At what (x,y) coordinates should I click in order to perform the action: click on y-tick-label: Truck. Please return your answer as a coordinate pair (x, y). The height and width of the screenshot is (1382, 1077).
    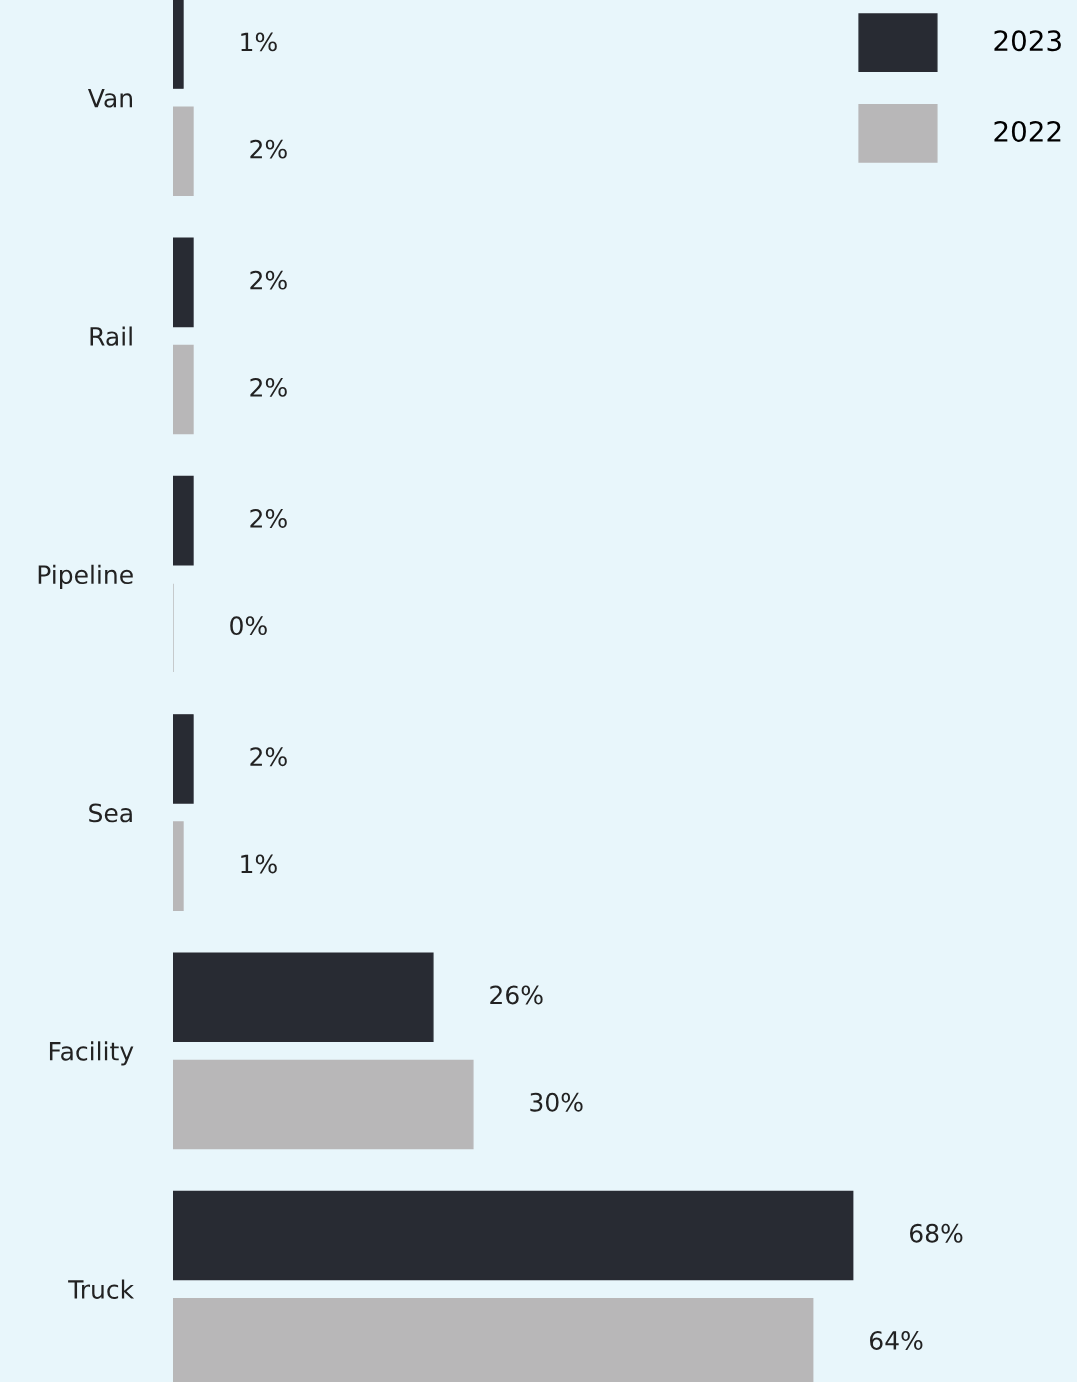
    Looking at the image, I should click on (101, 1289).